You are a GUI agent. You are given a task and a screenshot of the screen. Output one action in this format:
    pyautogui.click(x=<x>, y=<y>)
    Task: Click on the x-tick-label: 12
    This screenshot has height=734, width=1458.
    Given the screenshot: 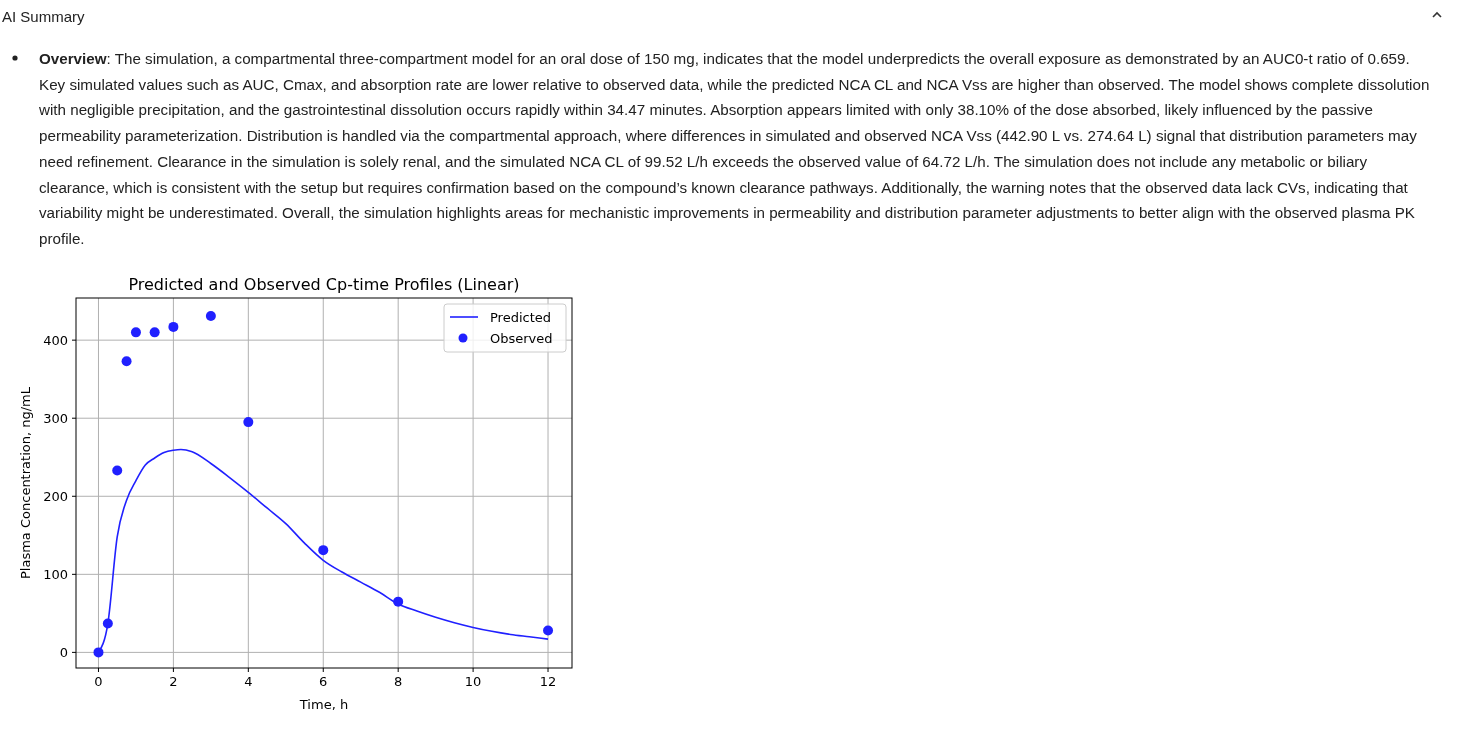 What is the action you would take?
    pyautogui.click(x=548, y=681)
    